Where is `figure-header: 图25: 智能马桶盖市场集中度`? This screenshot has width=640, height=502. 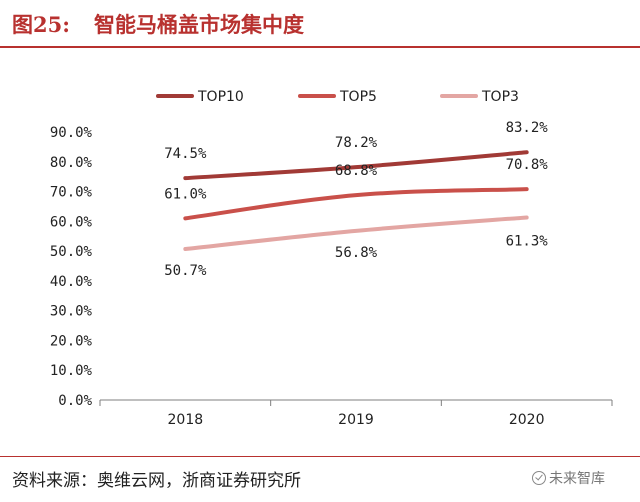
figure-header: 图25: 智能马桶盖市场集中度 is located at coordinates (320, 24).